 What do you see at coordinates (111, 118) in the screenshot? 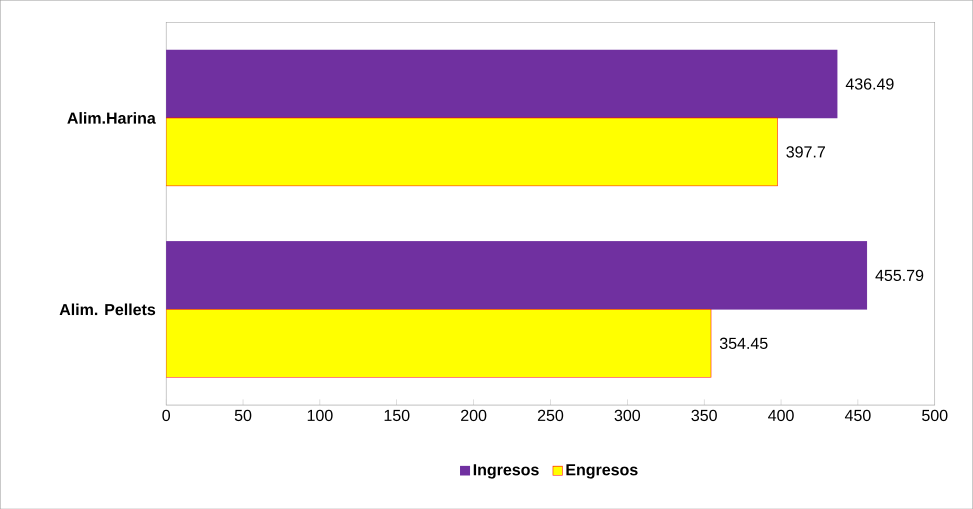
I see `y-tick-label: Alim.Harina` at bounding box center [111, 118].